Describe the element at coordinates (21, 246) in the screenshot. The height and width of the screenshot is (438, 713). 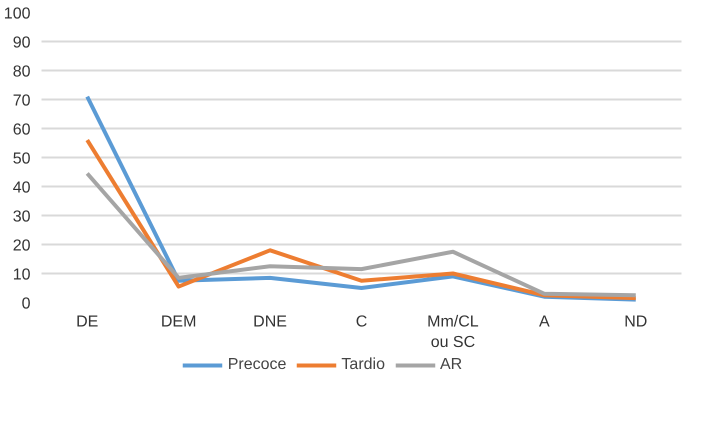
I see `y-tick-label: 20` at that location.